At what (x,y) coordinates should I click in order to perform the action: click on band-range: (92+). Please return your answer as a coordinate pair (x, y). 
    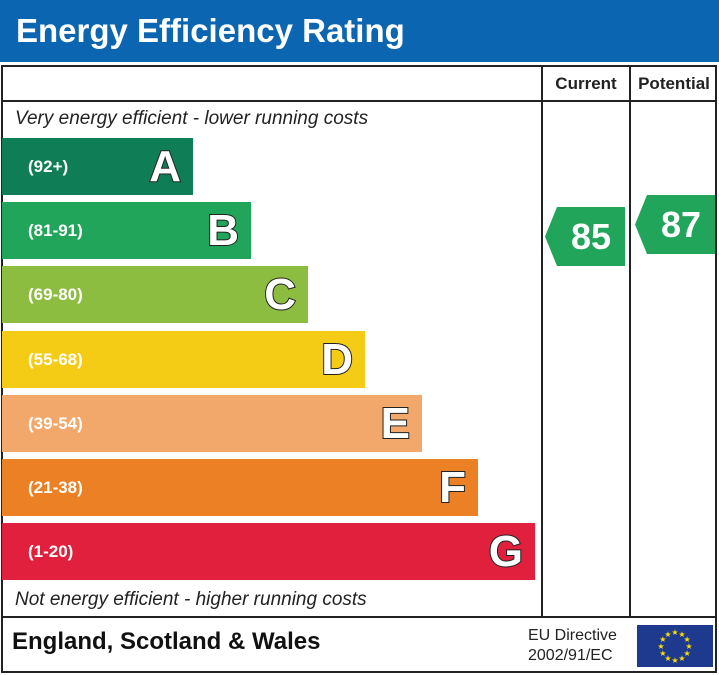
    Looking at the image, I should click on (48, 166).